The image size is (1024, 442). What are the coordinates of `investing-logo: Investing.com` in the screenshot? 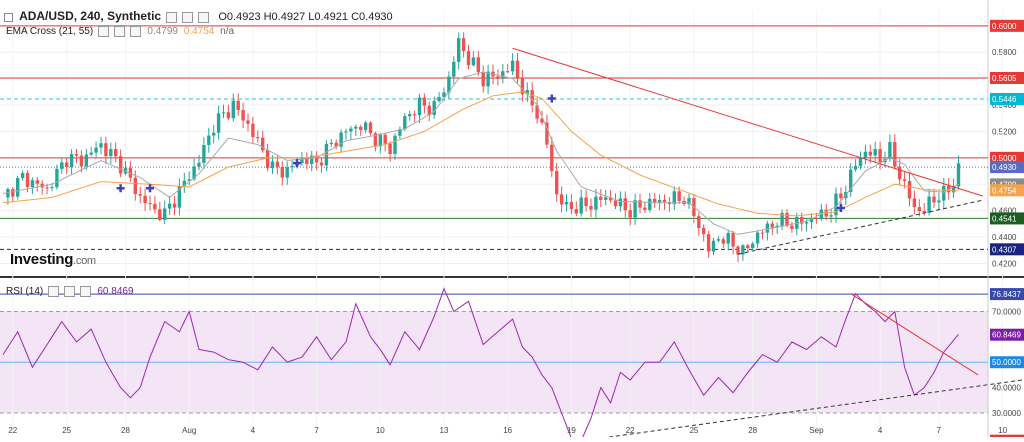 It's located at (53, 259).